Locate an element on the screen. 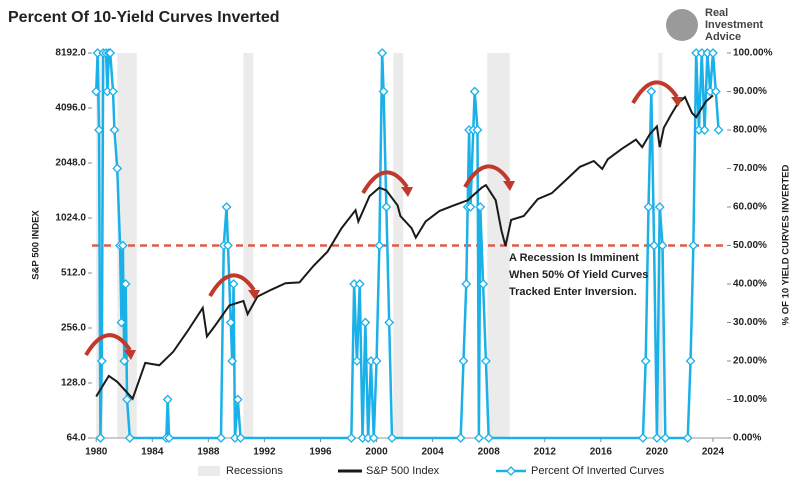 This screenshot has width=801, height=499. x-tick-label: 1996 is located at coordinates (320, 452).